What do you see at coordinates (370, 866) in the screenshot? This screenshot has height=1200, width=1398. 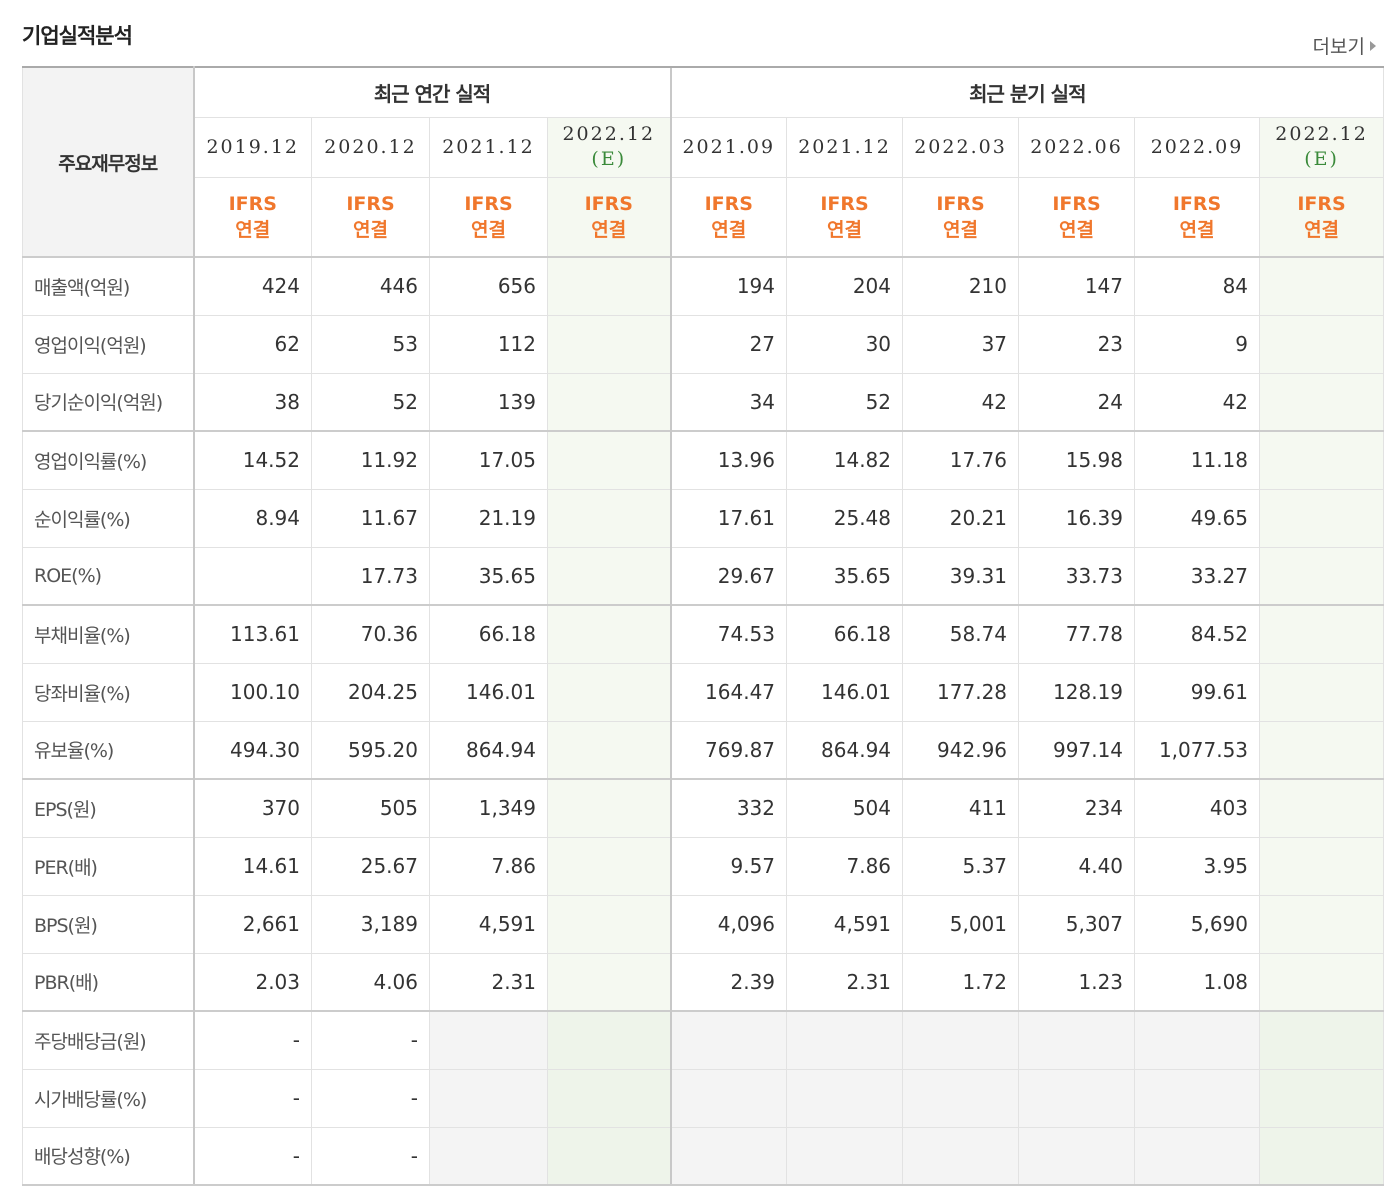 I see `table-cell: 25.67` at bounding box center [370, 866].